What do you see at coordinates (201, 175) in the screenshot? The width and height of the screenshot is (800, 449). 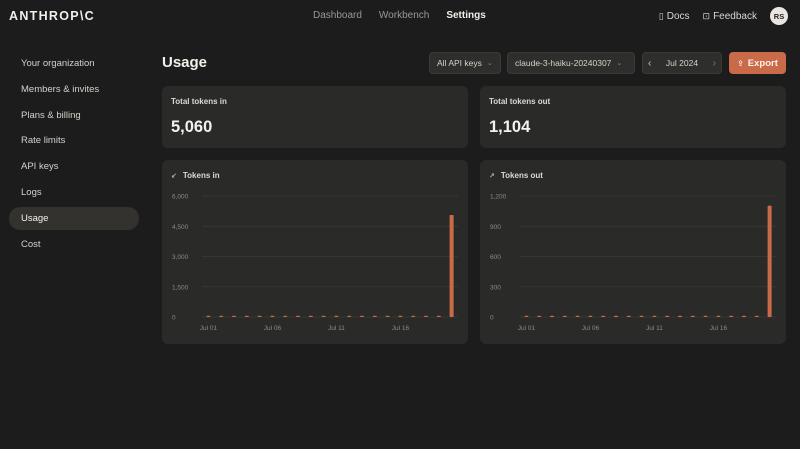 I see `tokens-in-chart-title-label: Tokens in` at bounding box center [201, 175].